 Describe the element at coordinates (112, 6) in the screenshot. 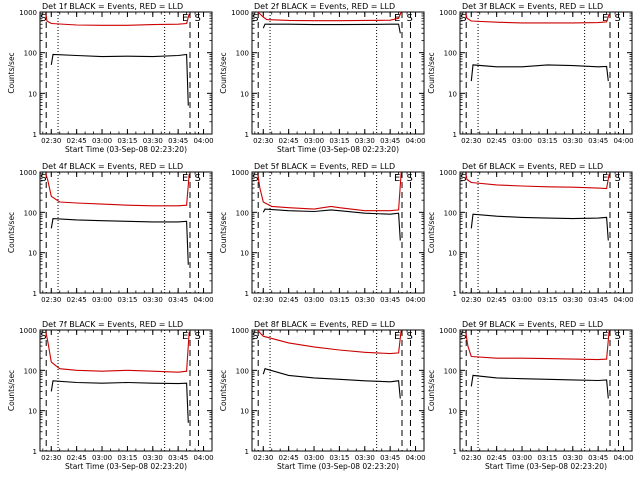

I see `chart-title: Det 1f BLACK = Events, RED = LLD` at that location.